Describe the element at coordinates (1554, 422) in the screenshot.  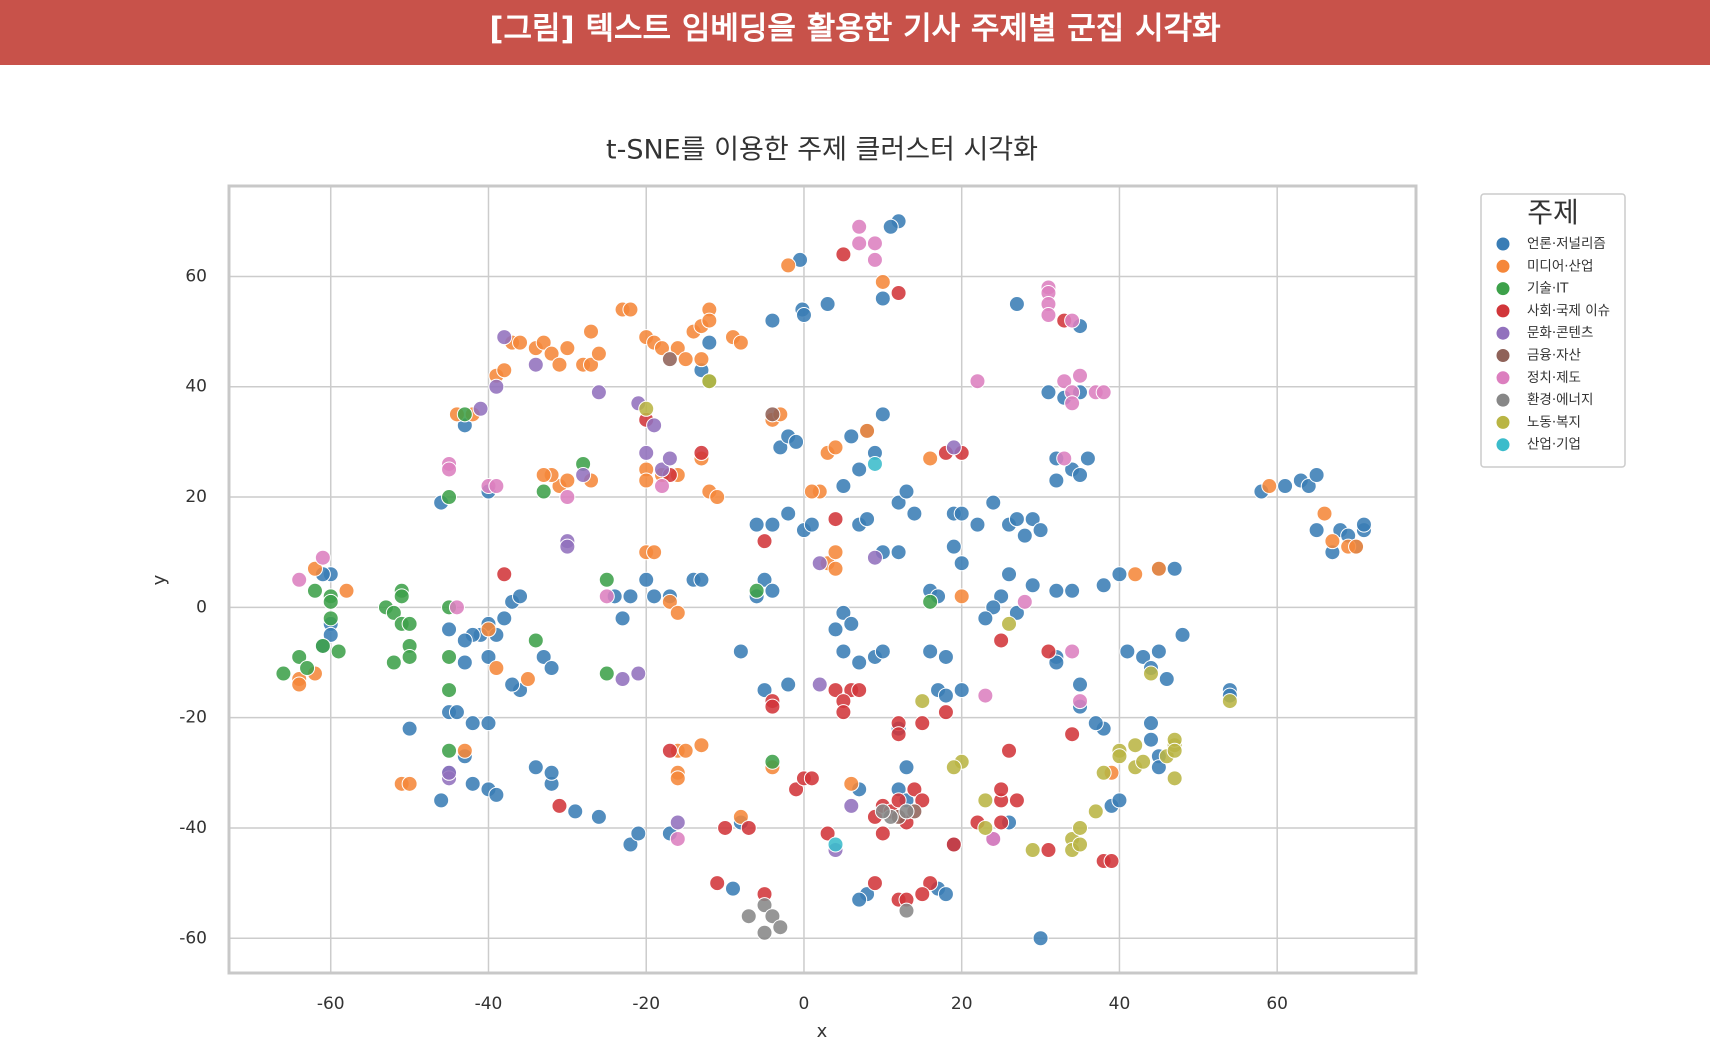
I see `legend-label: 노동·복지` at that location.